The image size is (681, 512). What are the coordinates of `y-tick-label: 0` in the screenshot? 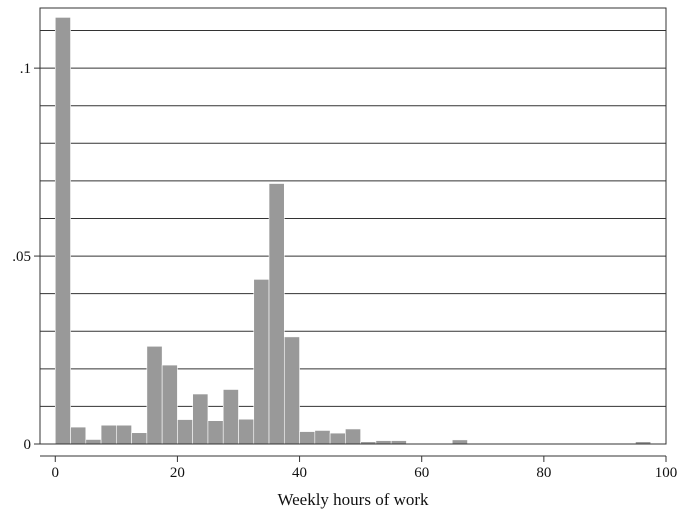 It's located at (28, 445).